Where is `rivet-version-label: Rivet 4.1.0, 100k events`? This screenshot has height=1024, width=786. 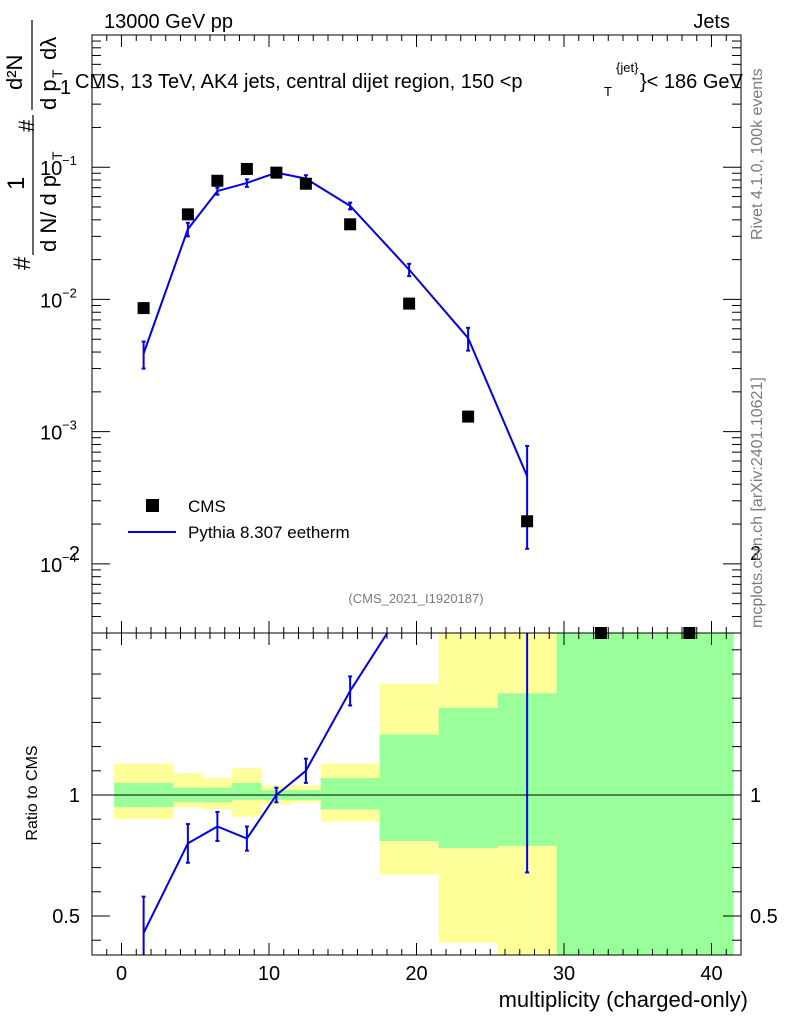
rivet-version-label: Rivet 4.1.0, 100k events is located at coordinates (757, 154).